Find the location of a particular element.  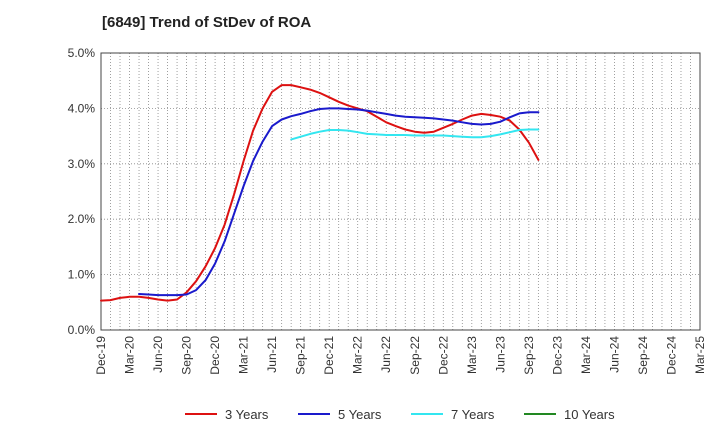

x-tick-label: Dec-19 is located at coordinates (101, 355).